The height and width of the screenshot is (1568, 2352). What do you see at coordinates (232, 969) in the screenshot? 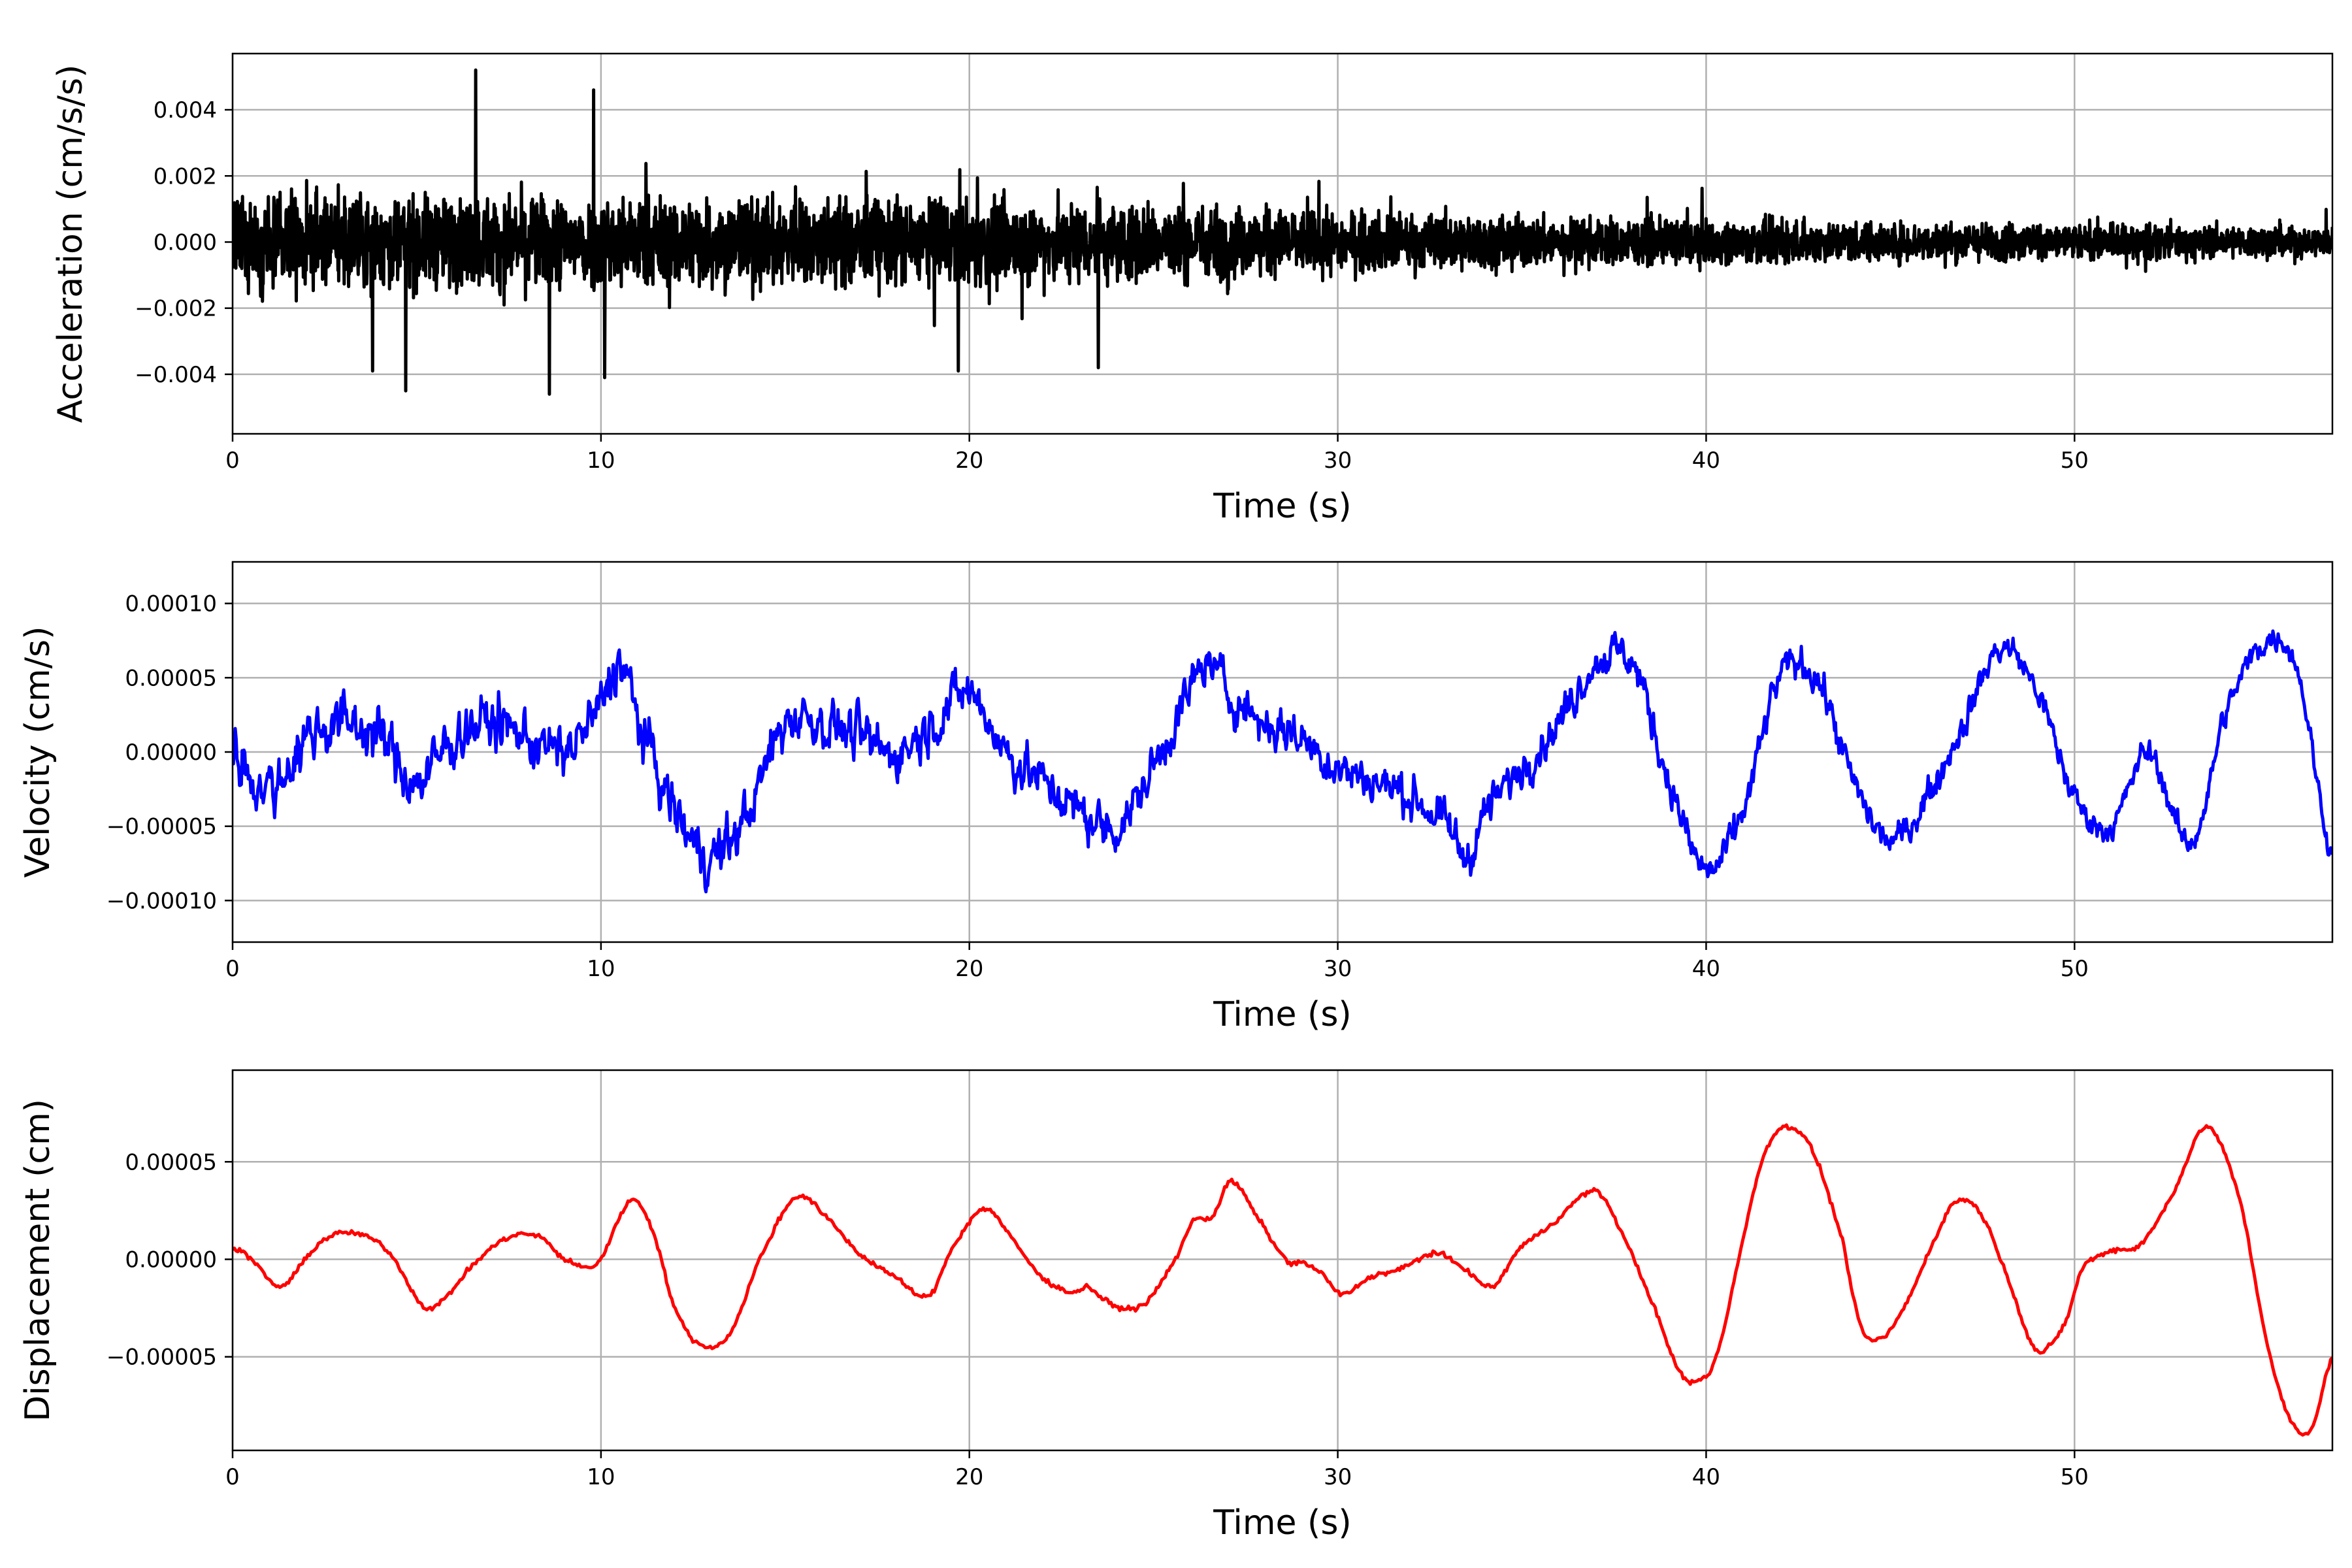
I see `velocity-x-tick-label: 0` at bounding box center [232, 969].